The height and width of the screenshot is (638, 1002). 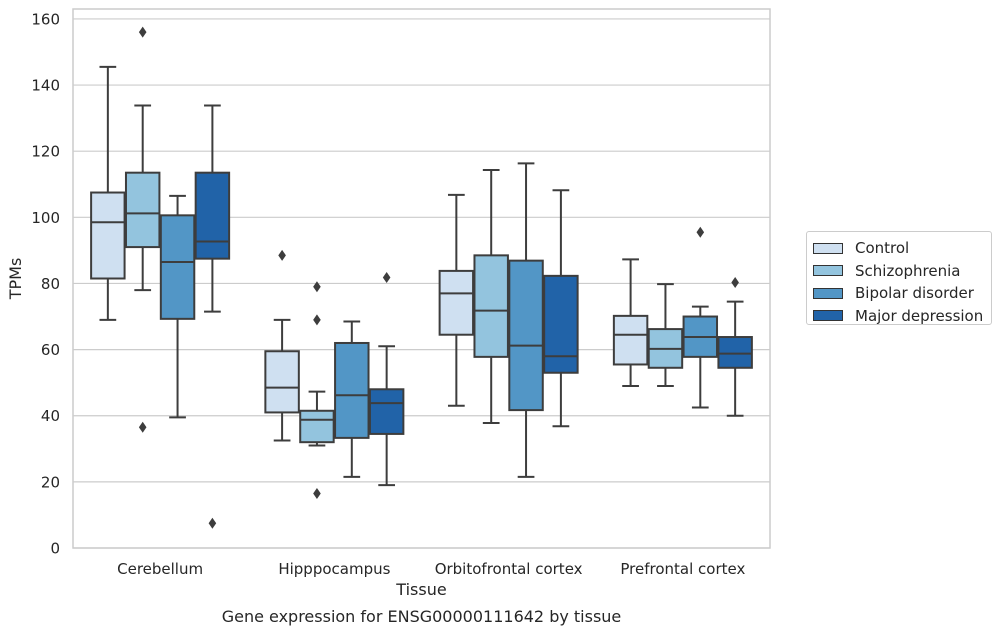 I want to click on legend-label: Schizophrenia, so click(x=908, y=270).